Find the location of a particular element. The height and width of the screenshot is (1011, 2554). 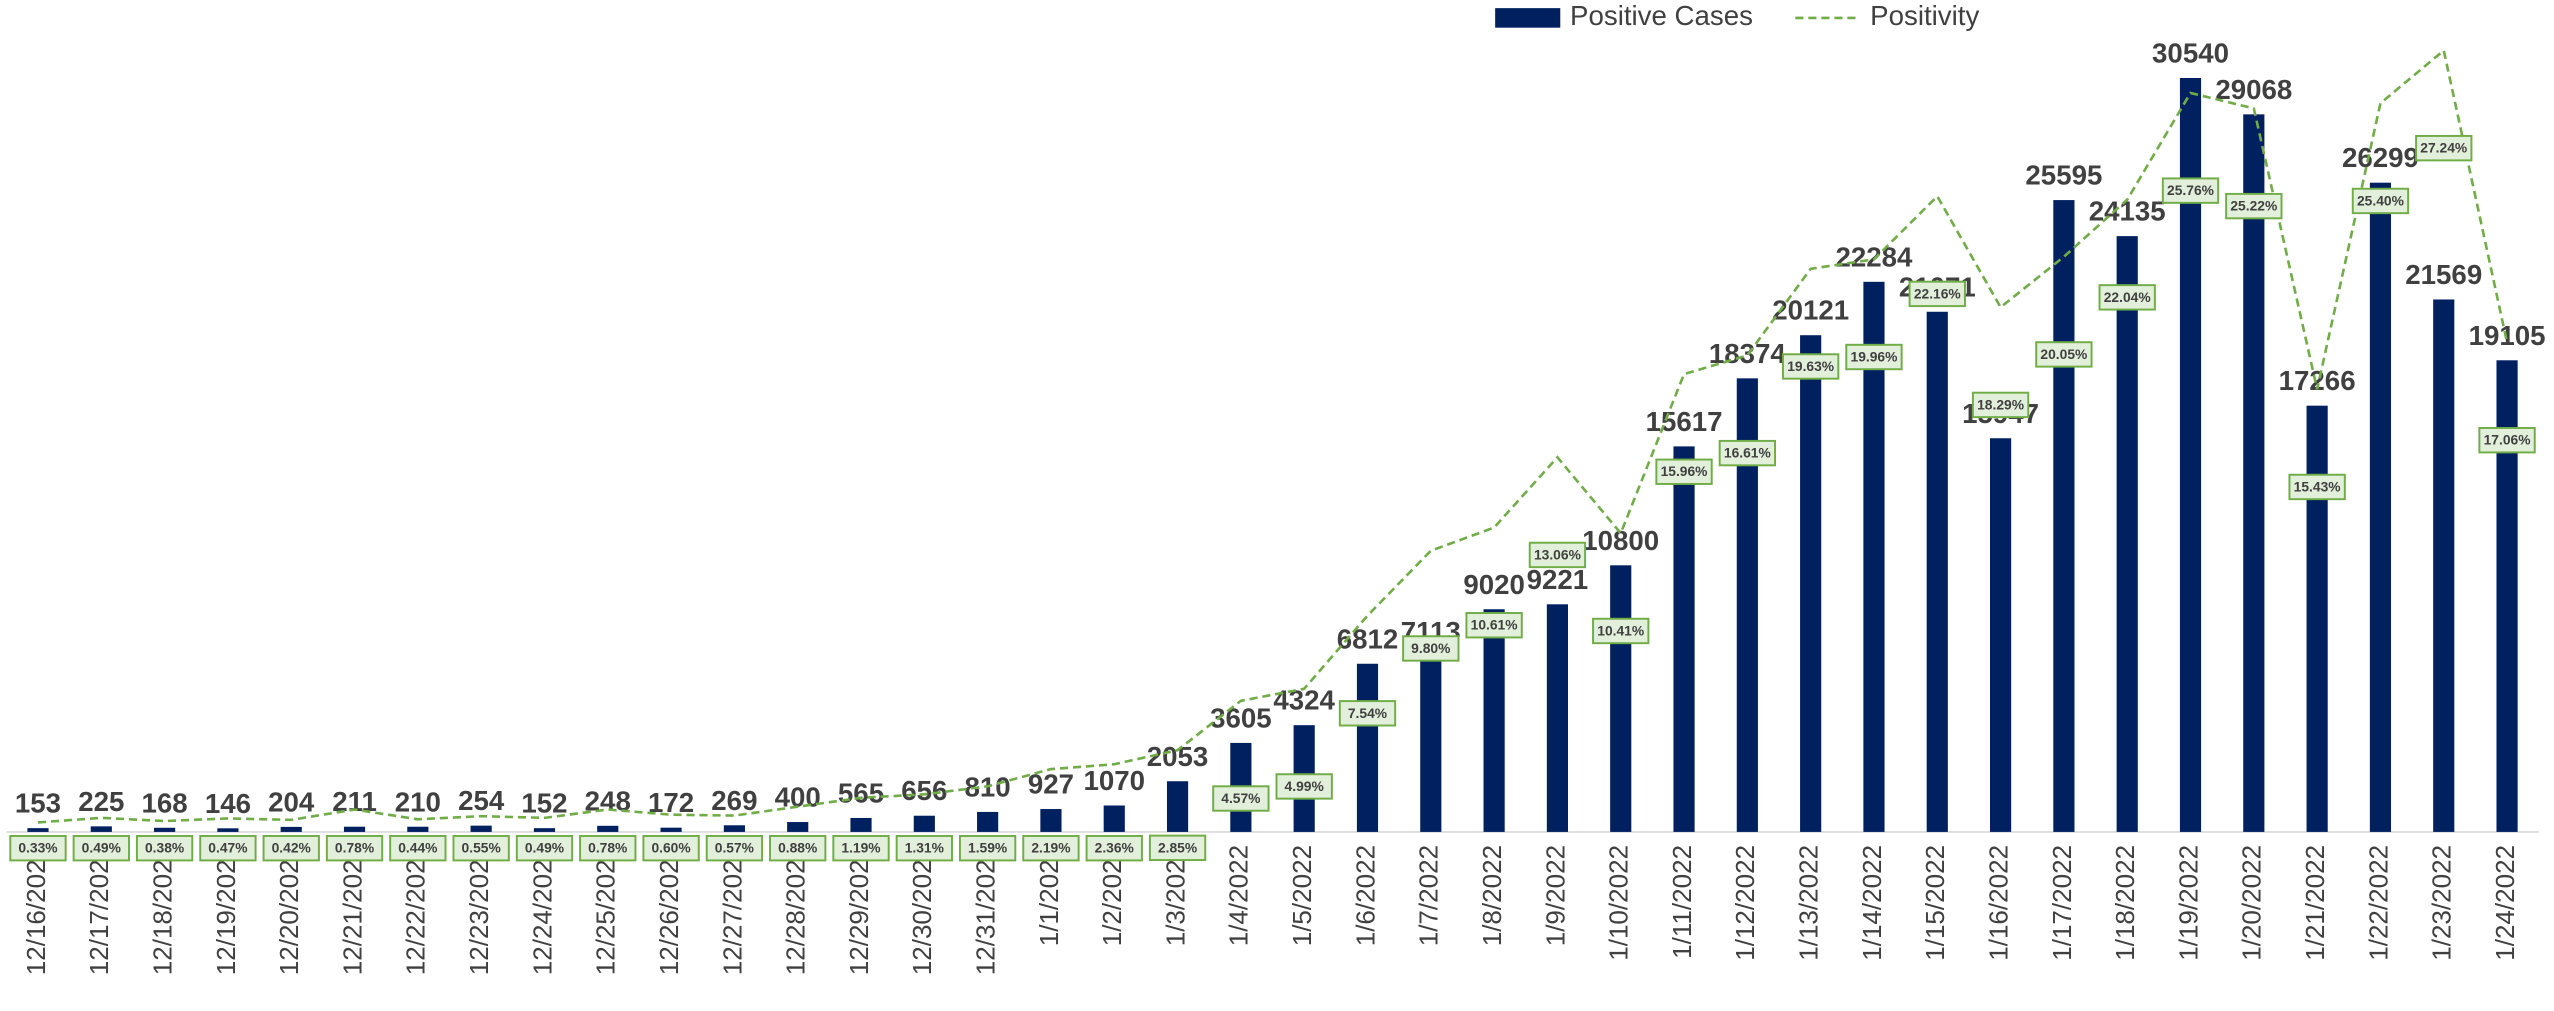

positivity-value-label: 15.96% is located at coordinates (1684, 471).